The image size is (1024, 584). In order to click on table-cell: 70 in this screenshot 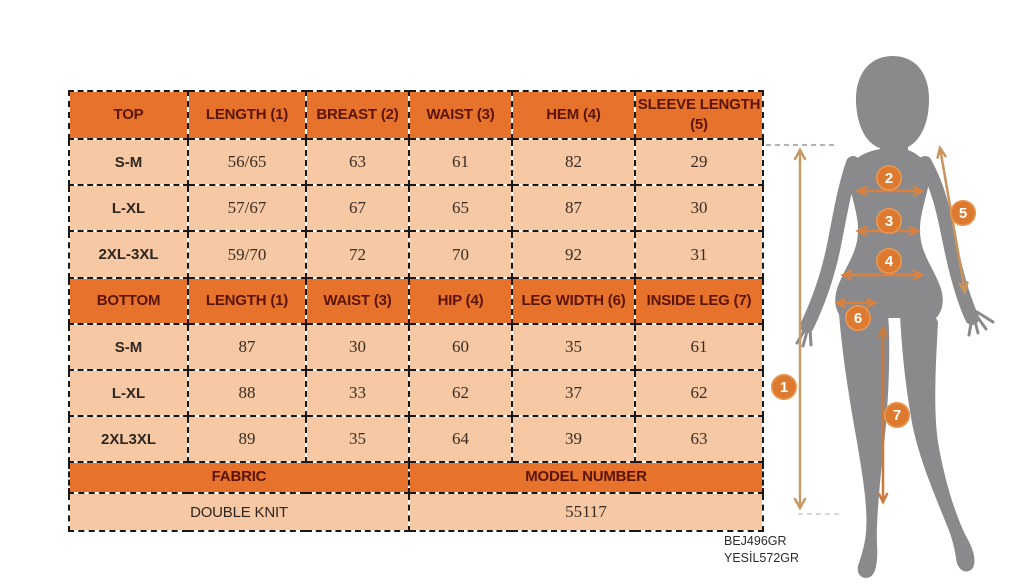, I will do `click(460, 254)`.